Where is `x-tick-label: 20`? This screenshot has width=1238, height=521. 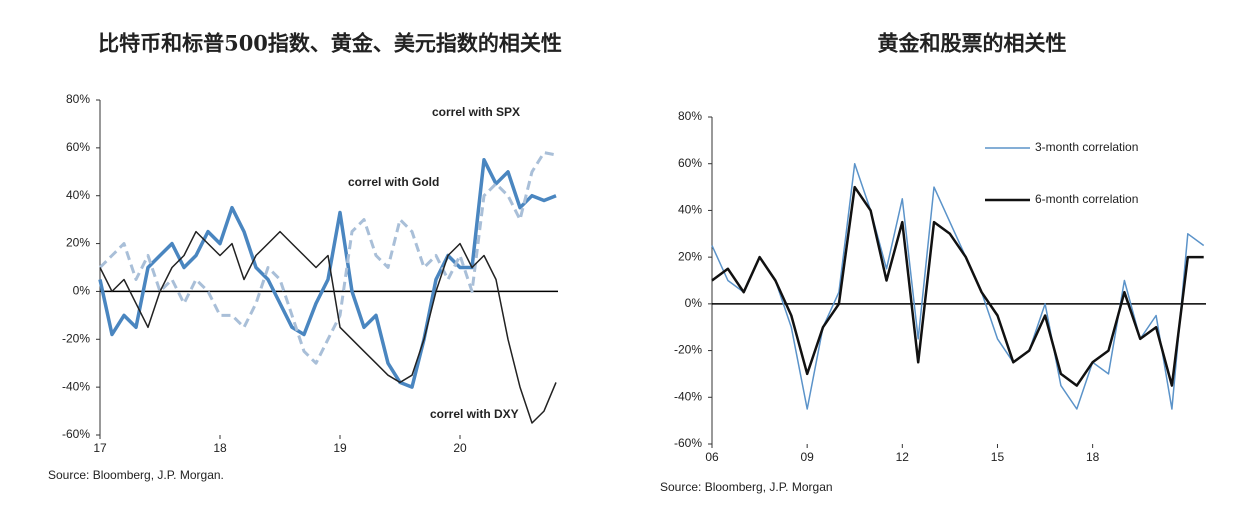 x-tick-label: 20 is located at coordinates (460, 448).